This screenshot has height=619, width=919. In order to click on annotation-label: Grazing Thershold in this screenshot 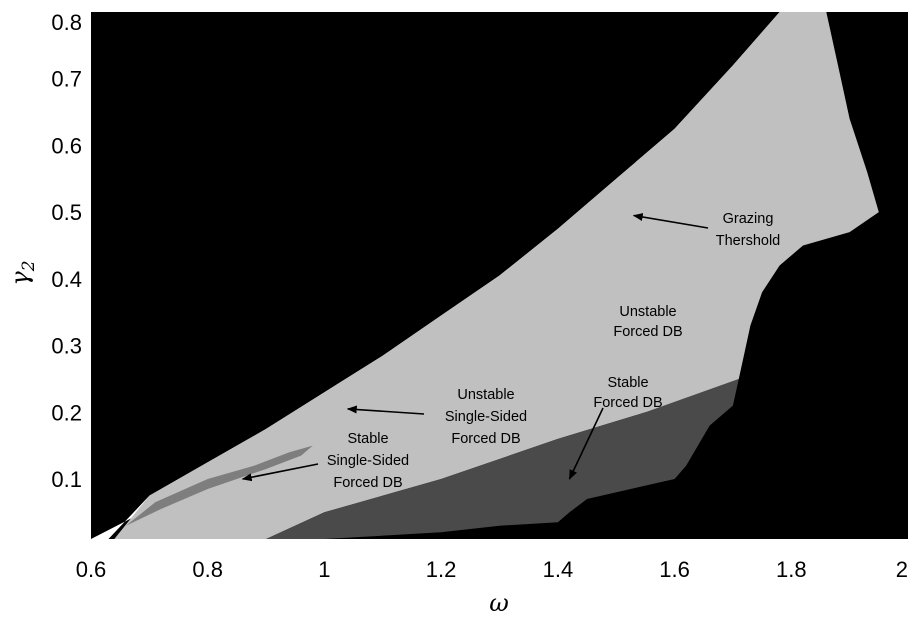, I will do `click(748, 230)`.